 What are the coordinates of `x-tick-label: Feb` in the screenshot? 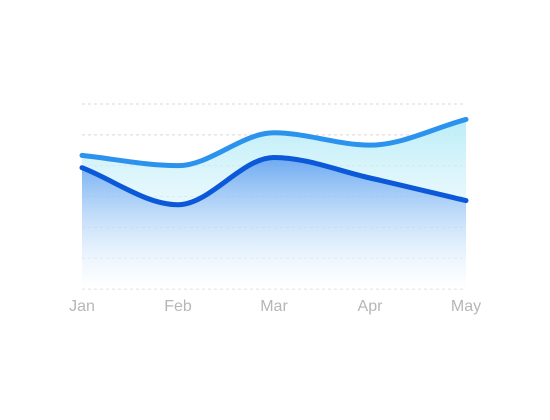 It's located at (178, 306).